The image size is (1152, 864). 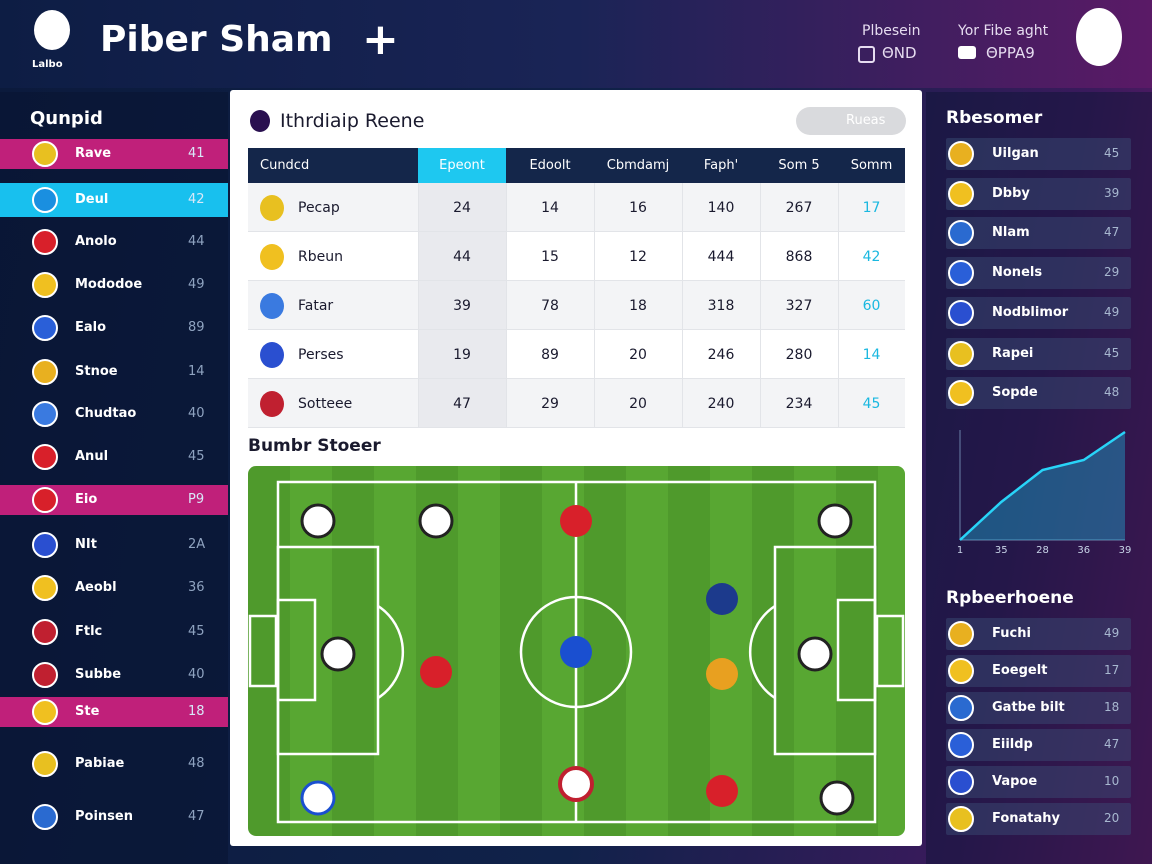 I want to click on row-name: Gatbe bilt, so click(x=1028, y=707).